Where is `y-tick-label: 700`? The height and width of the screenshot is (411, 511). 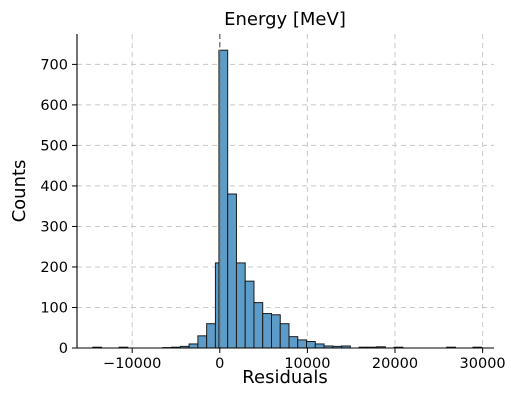 y-tick-label: 700 is located at coordinates (54, 65).